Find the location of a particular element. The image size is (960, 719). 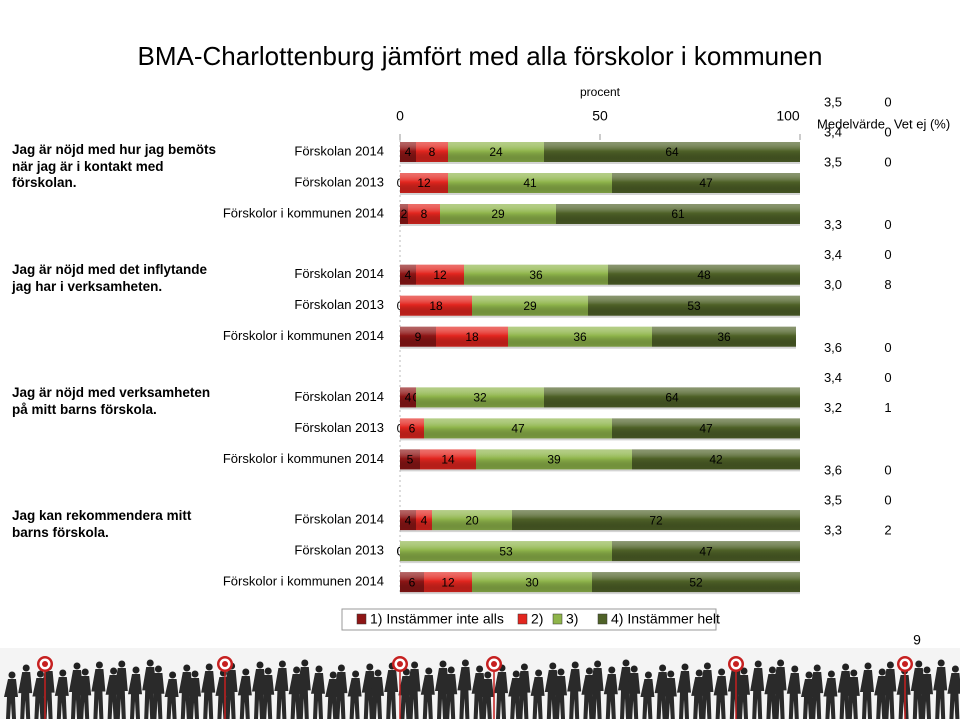

legend-box is located at coordinates (529, 619).